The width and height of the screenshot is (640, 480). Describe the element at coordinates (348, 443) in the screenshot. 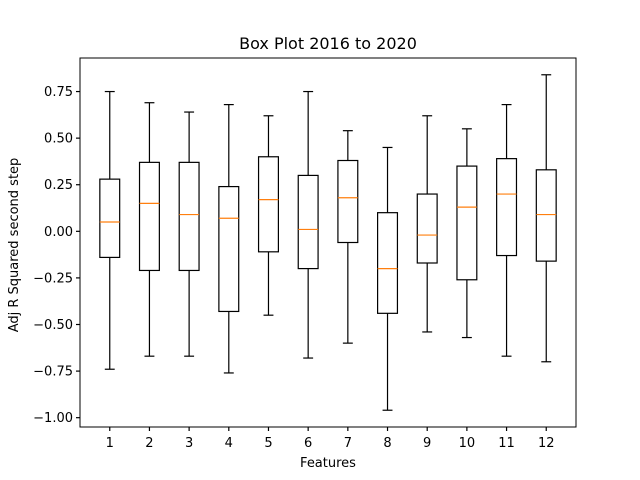

I see `x-tick-label: 7` at that location.